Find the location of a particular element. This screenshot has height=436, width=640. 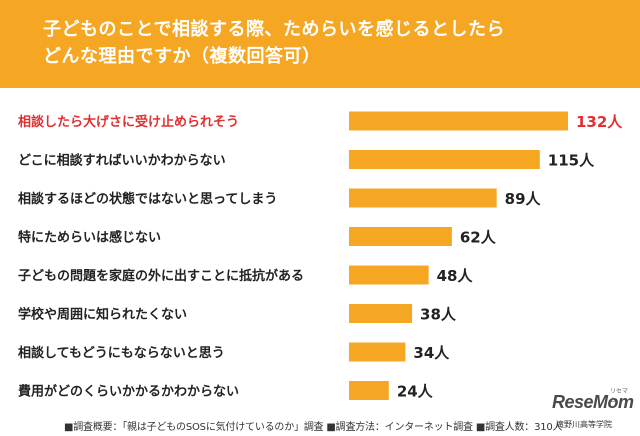

value-label: 89人 is located at coordinates (523, 199).